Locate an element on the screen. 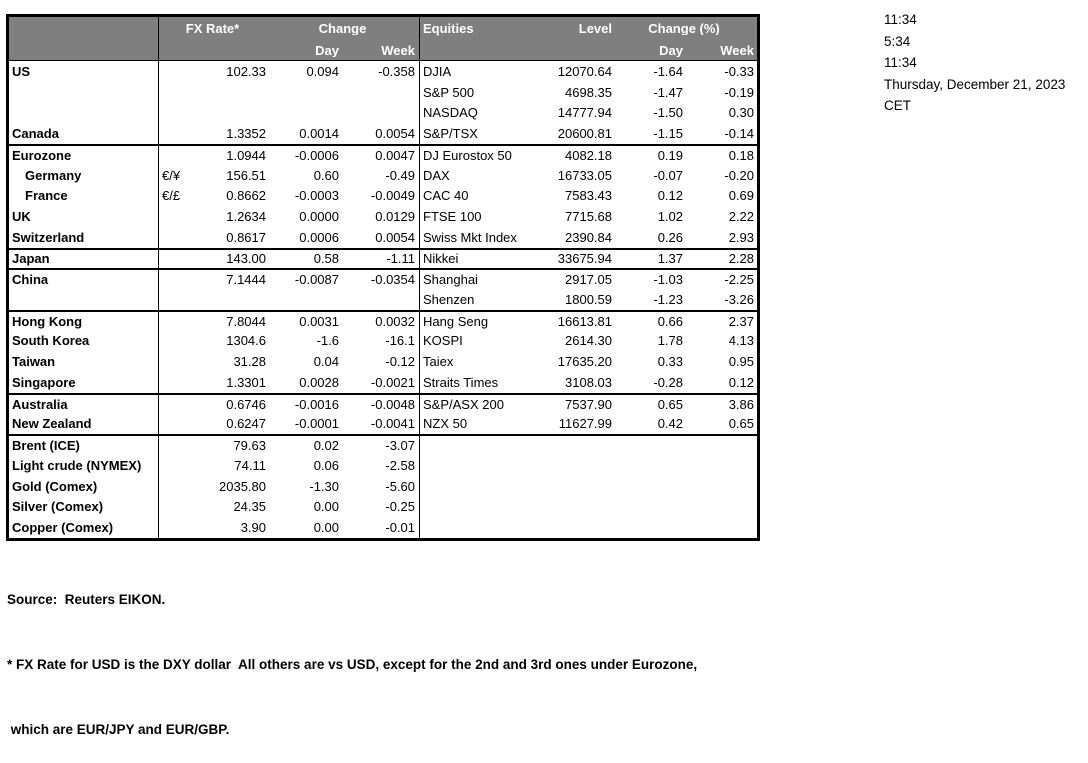 The image size is (1088, 763). header-equity-week: Week is located at coordinates (737, 50).